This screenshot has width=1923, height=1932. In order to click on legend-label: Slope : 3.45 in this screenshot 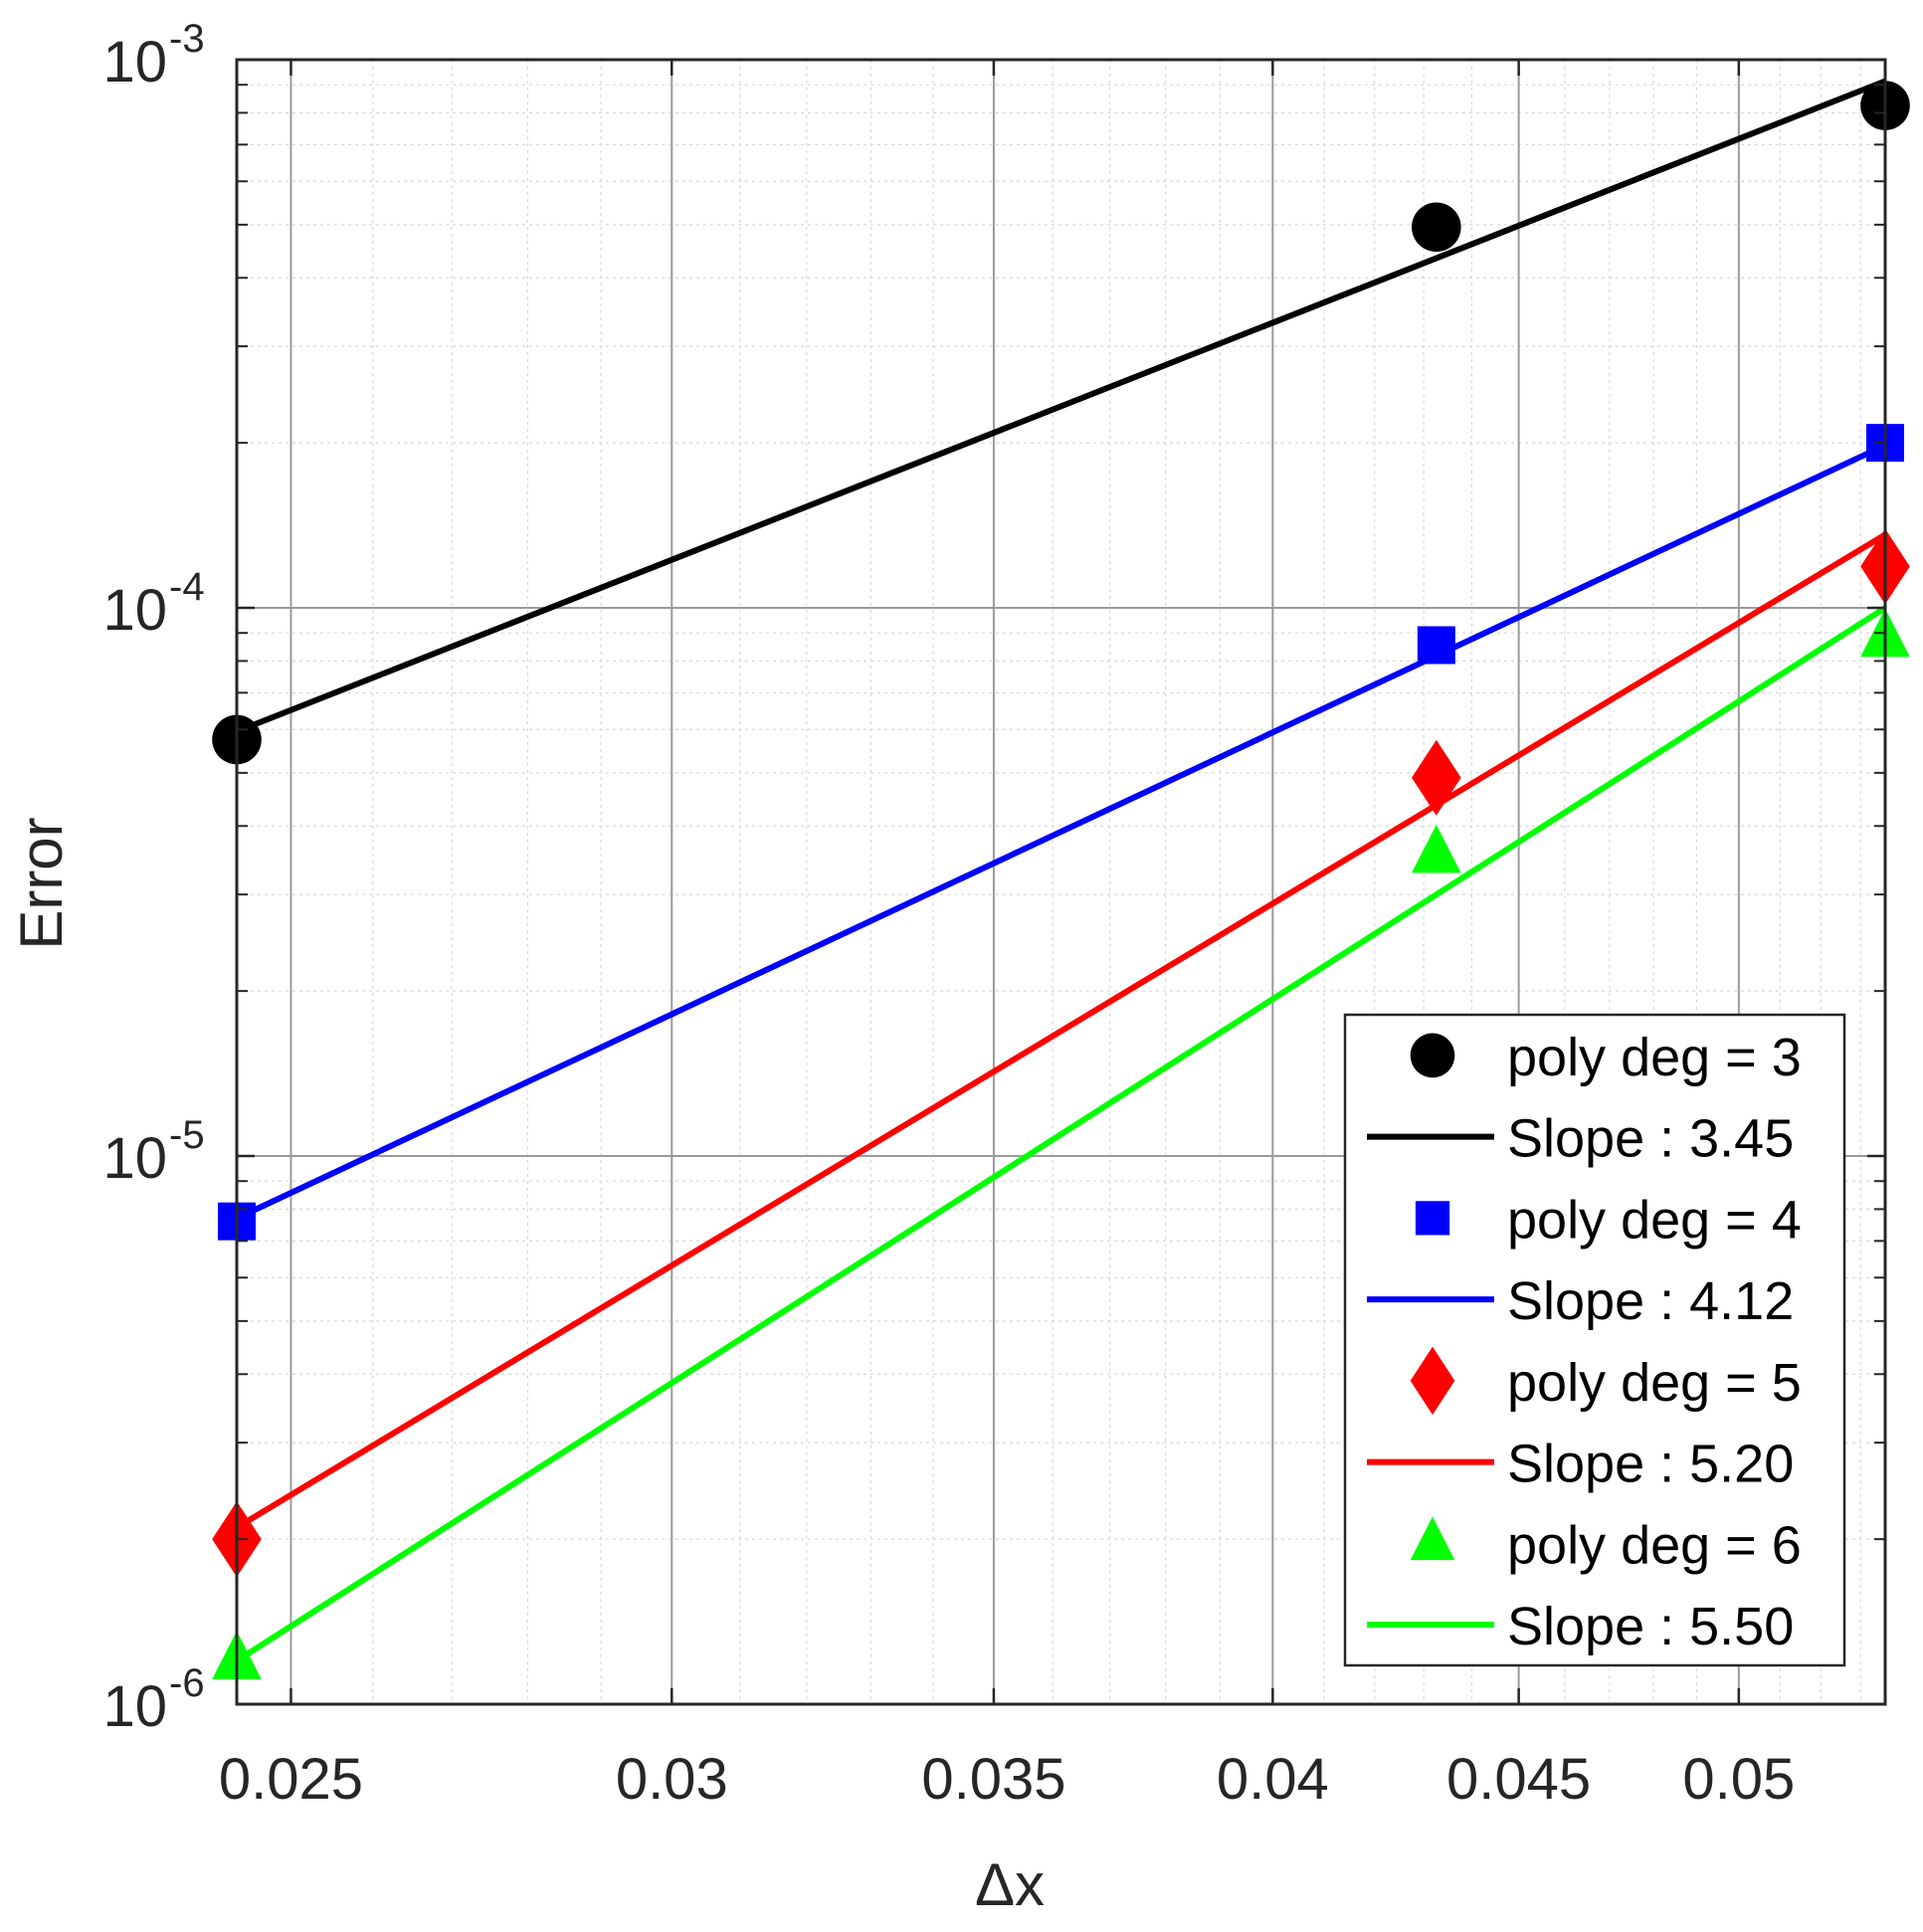, I will do `click(1651, 1139)`.